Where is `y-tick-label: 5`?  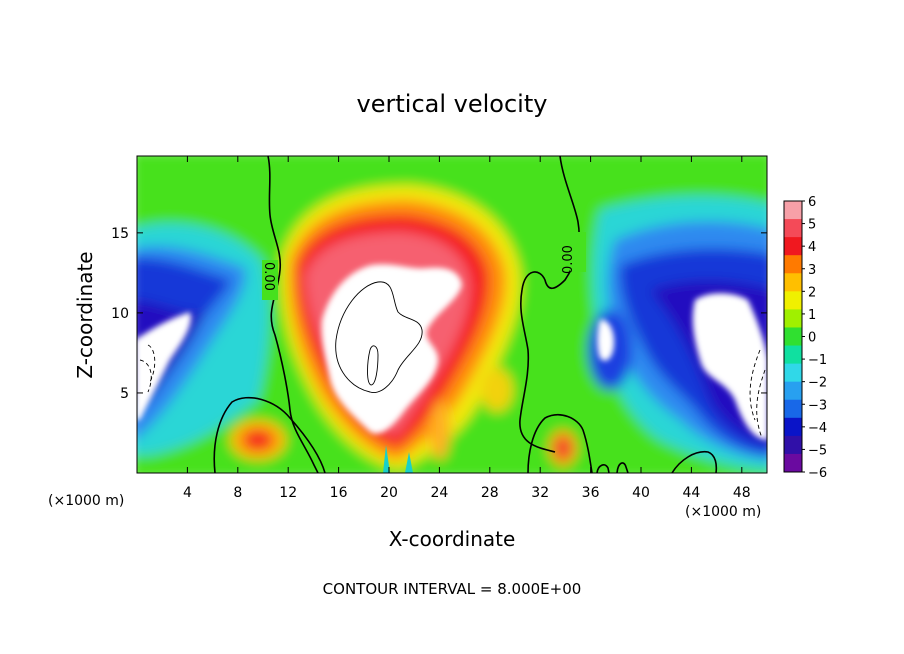
y-tick-label: 5 is located at coordinates (124, 394).